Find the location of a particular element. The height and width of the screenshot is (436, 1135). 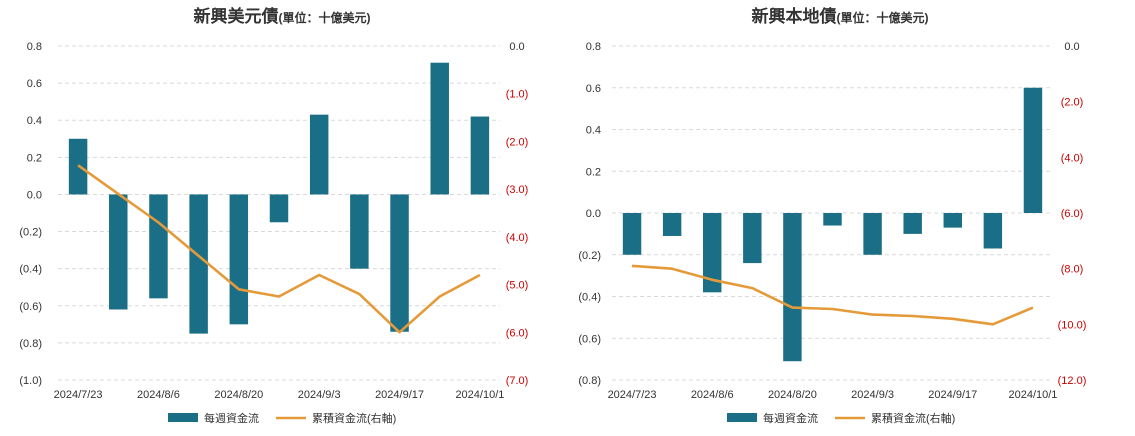

right-tick-label: (10.0) is located at coordinates (1072, 325).